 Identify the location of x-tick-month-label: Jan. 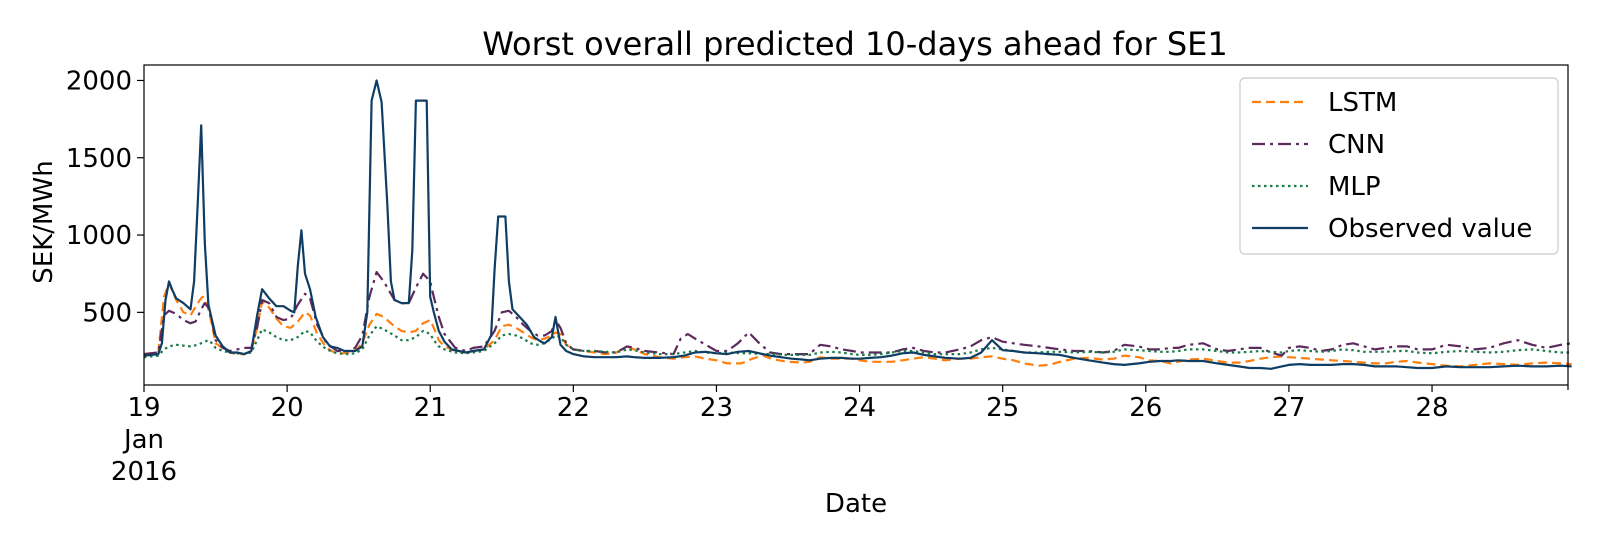
(143, 440).